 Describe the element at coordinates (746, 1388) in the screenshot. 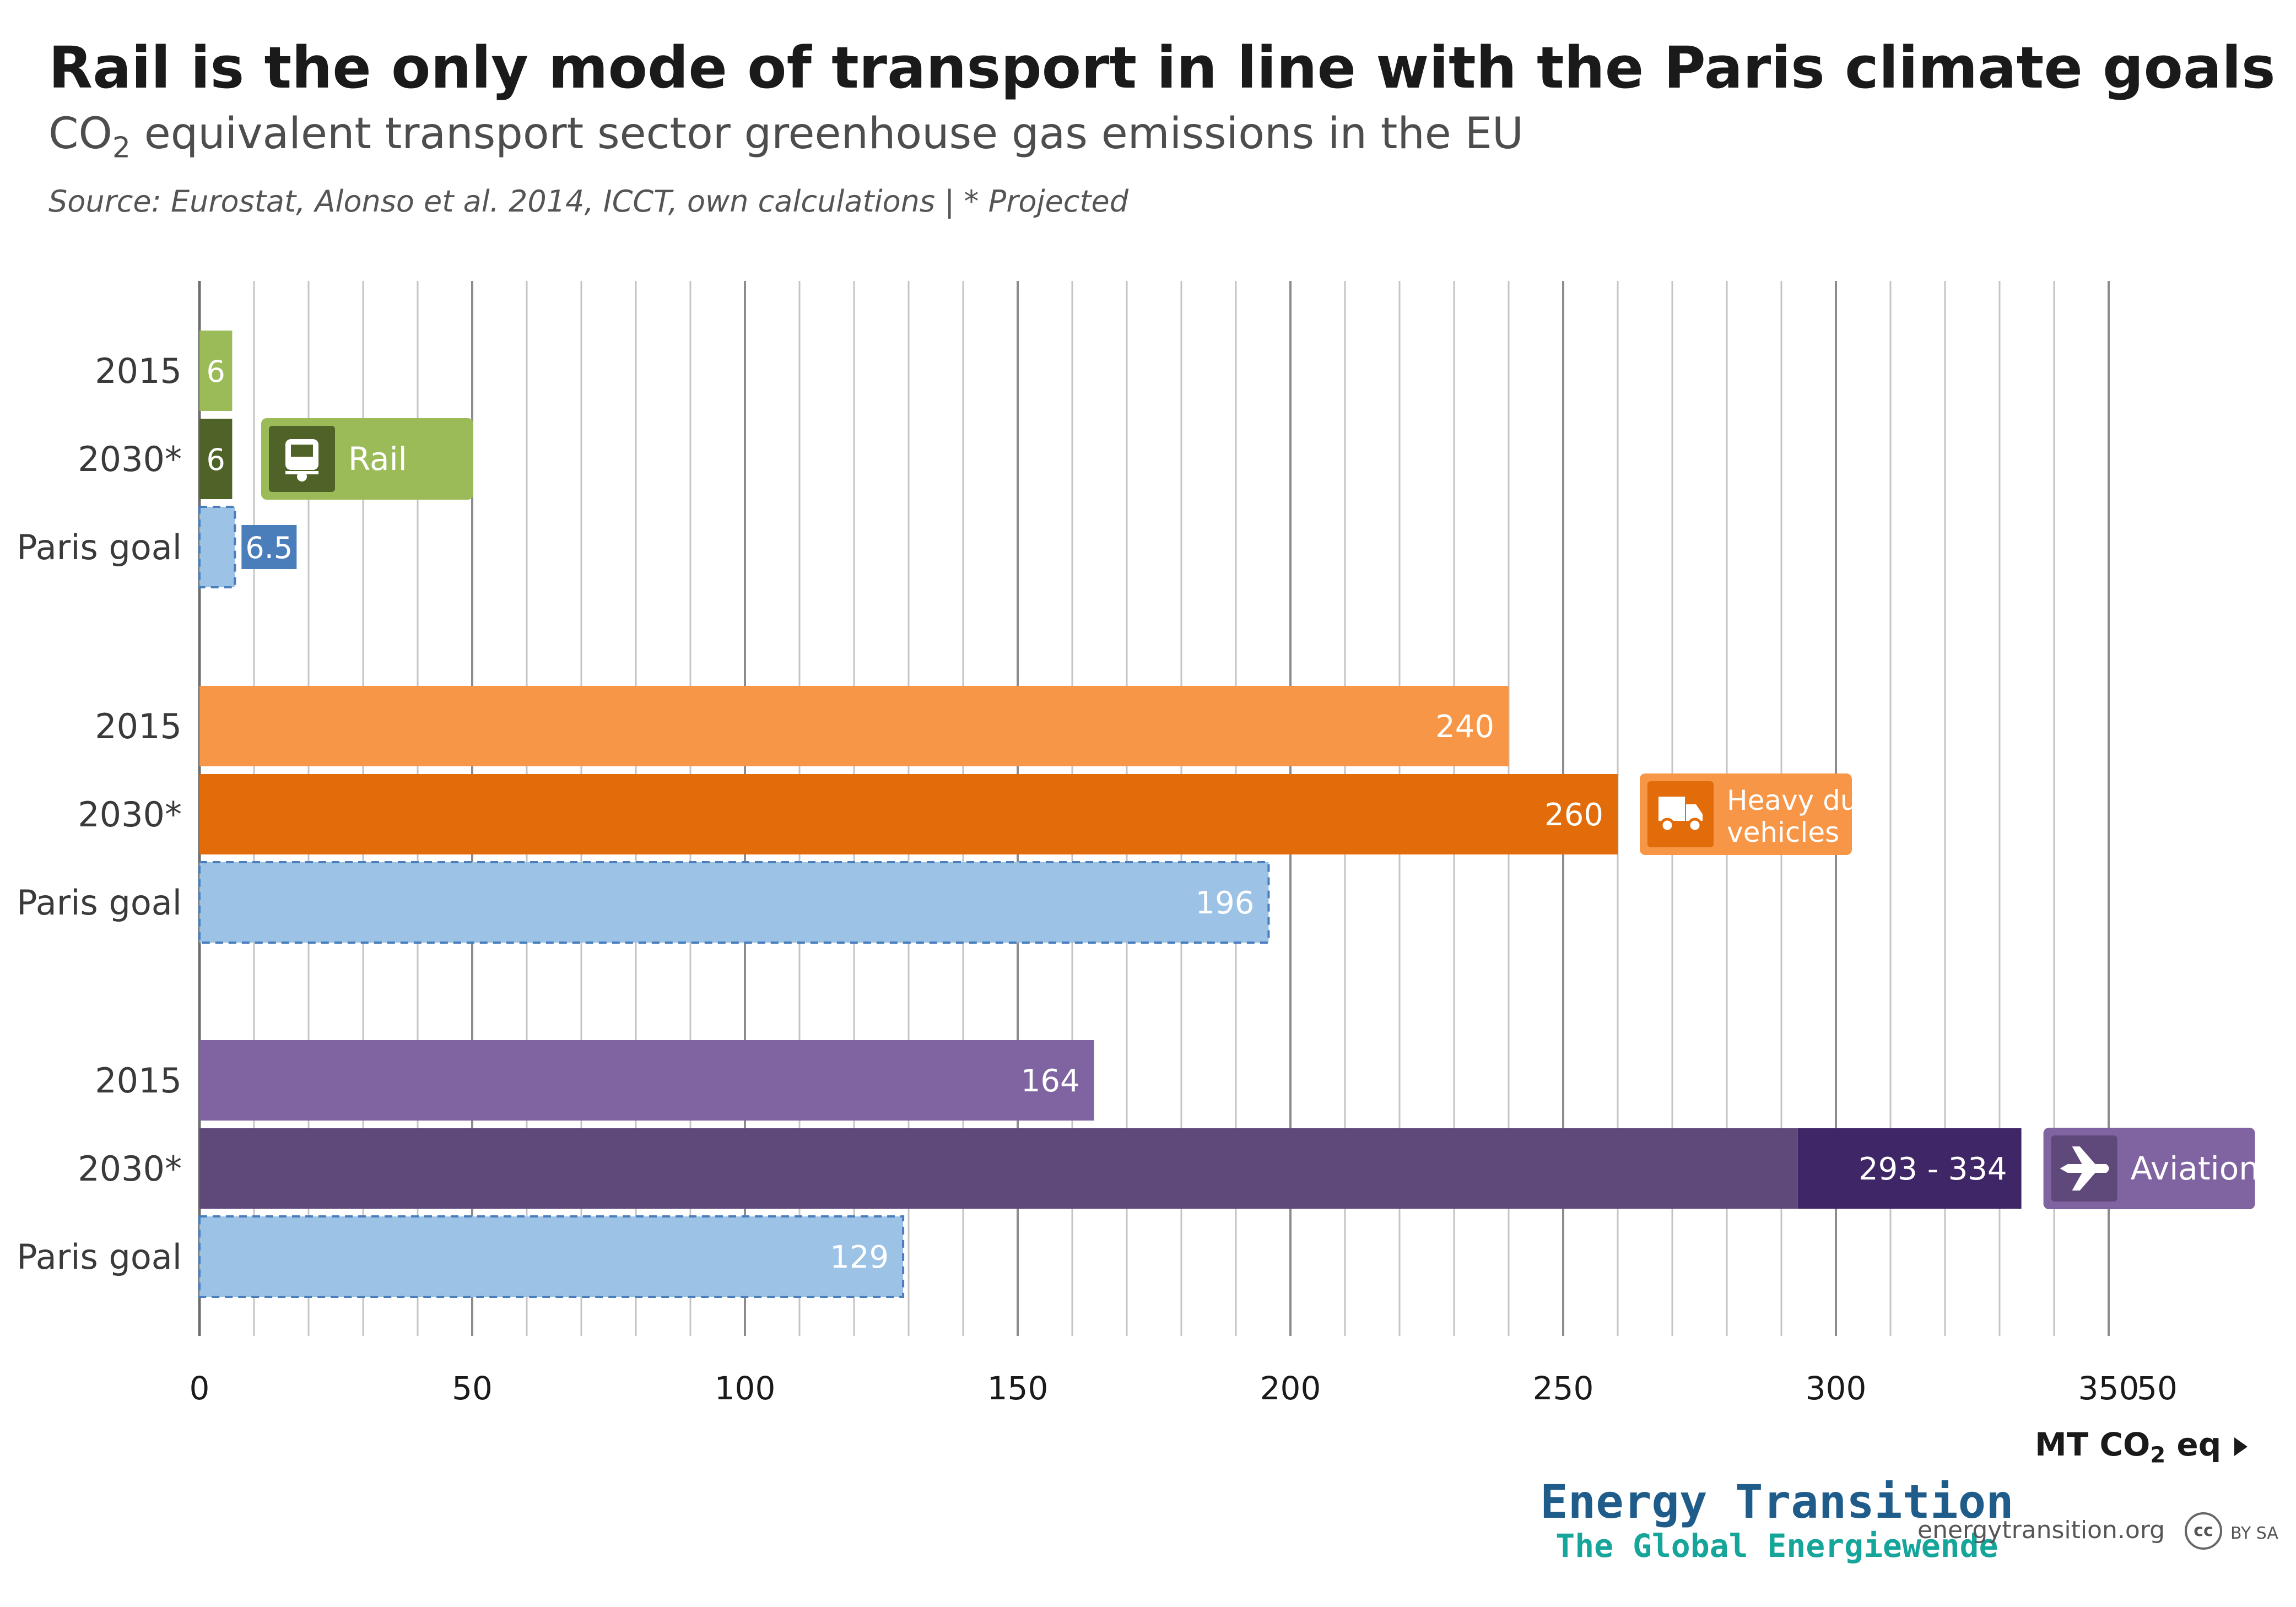

I see `x-tick-label: 100` at that location.